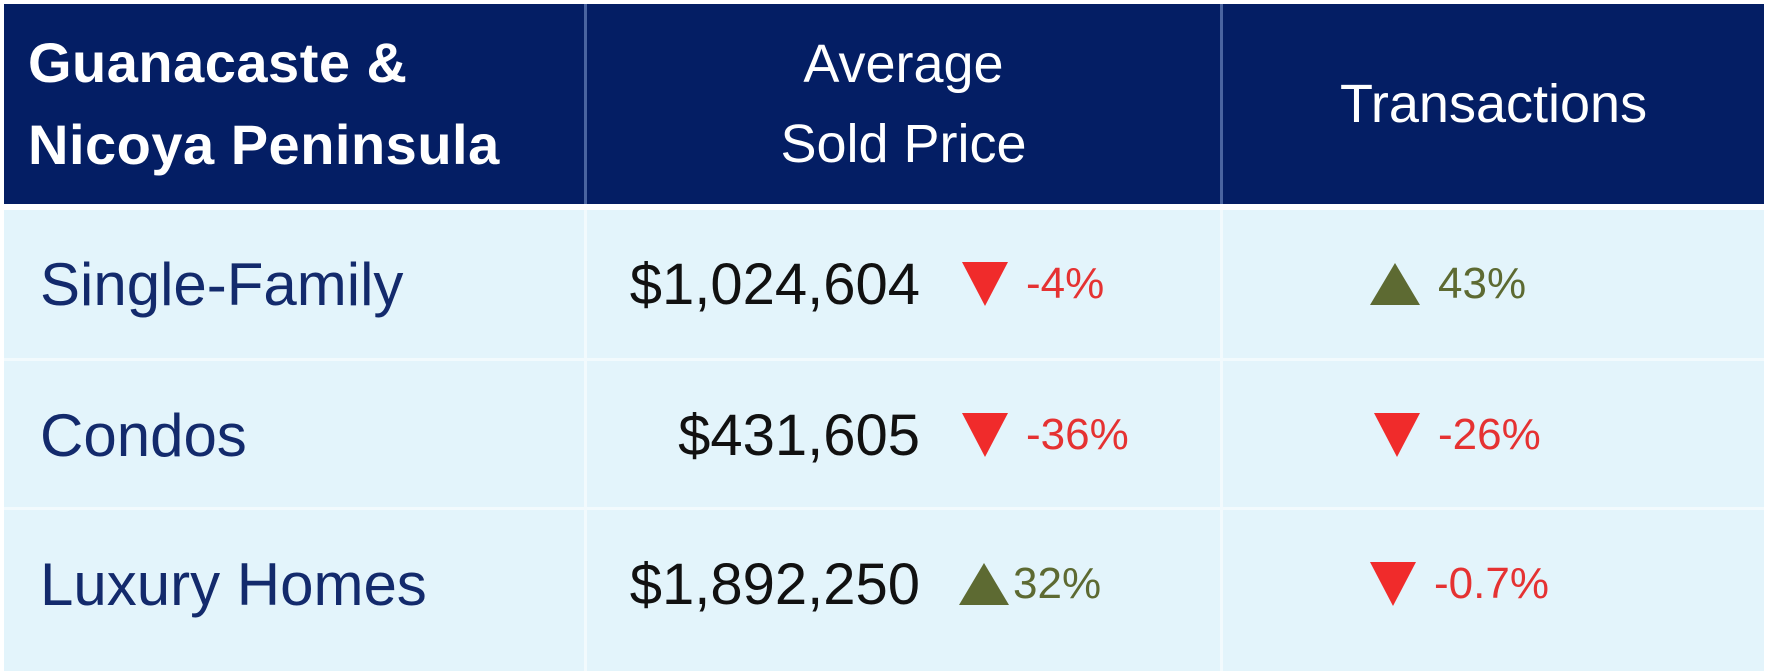 The height and width of the screenshot is (671, 1766). Describe the element at coordinates (1482, 283) in the screenshot. I see `transactions-change-text: 43%` at that location.